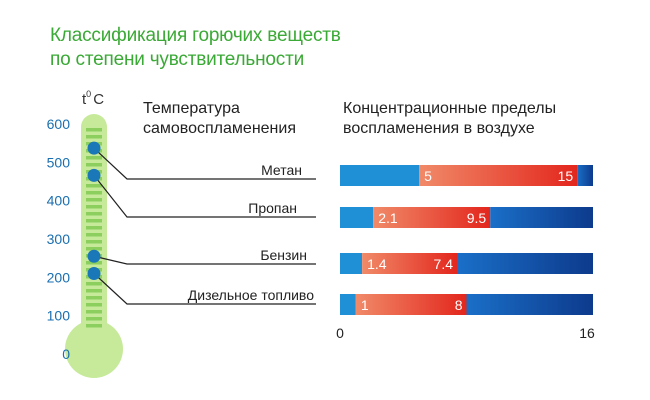 This screenshot has width=650, height=400. I want to click on bar-high-label: 15, so click(566, 176).